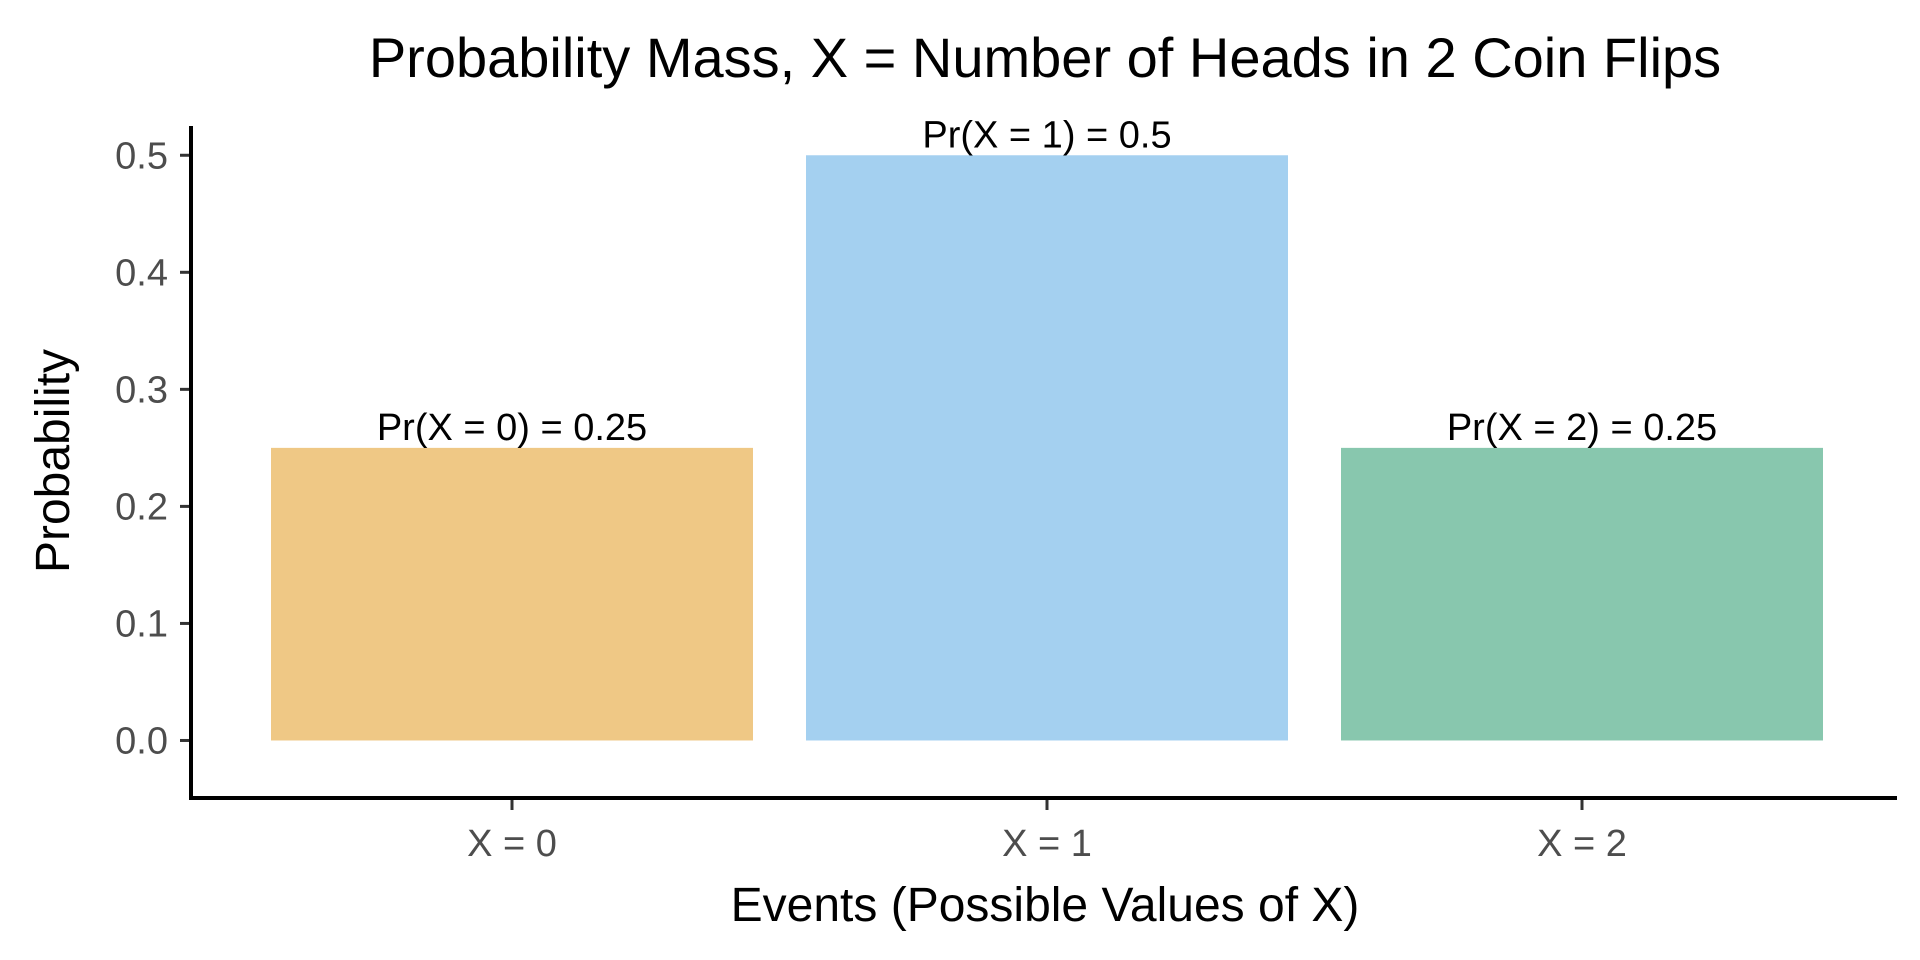 This screenshot has height=960, width=1920. Describe the element at coordinates (1582, 428) in the screenshot. I see `data-label-2: Pr(X = 2) = 0.25` at that location.